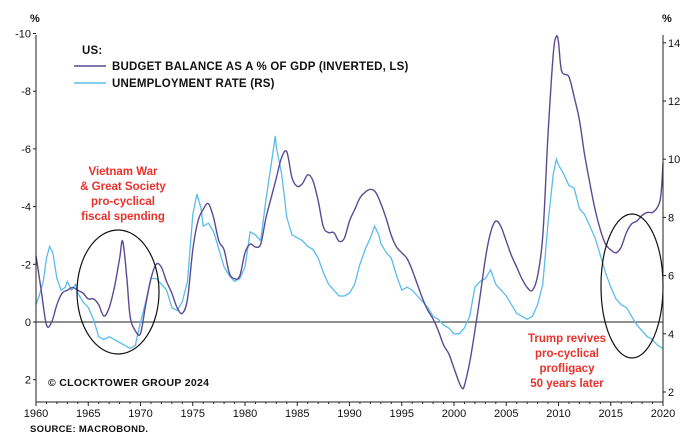 The width and height of the screenshot is (700, 441). What do you see at coordinates (23, 35) in the screenshot?
I see `left-tick-label: -10` at bounding box center [23, 35].